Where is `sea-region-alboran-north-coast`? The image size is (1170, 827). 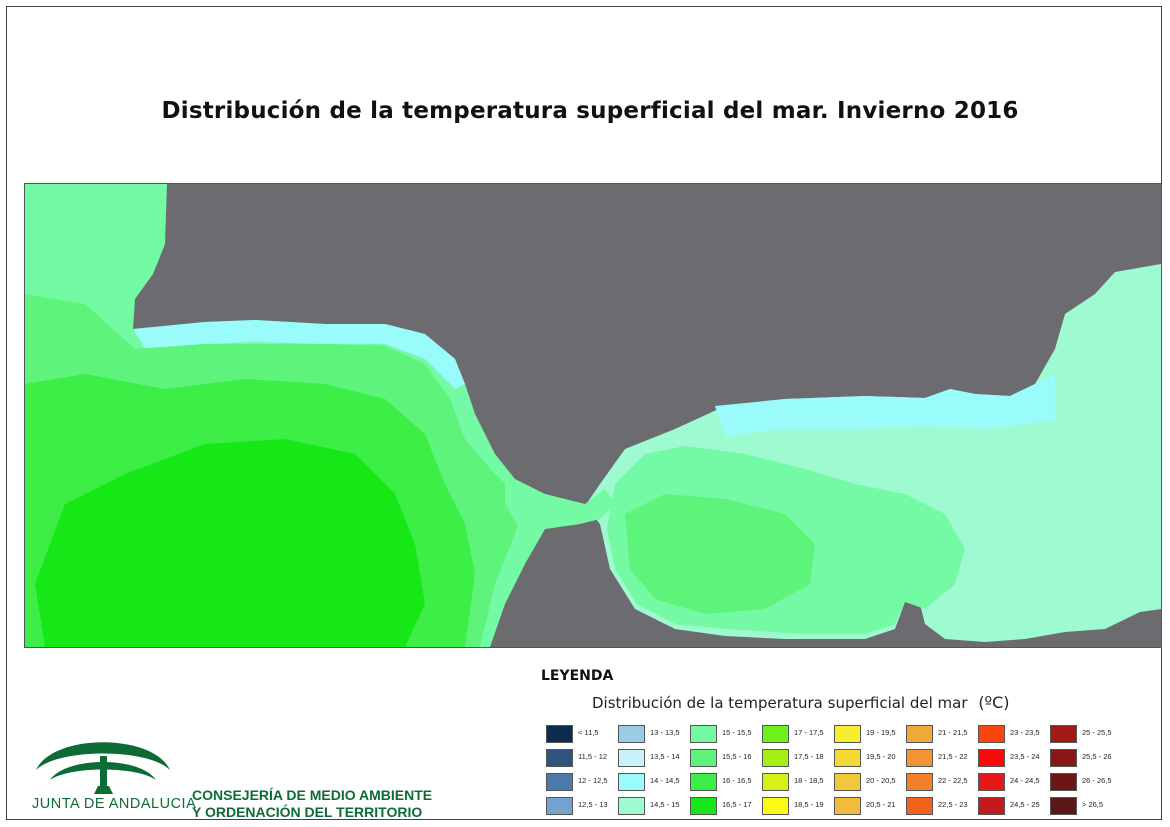 sea-region-alboran-north-coast is located at coordinates (885, 405).